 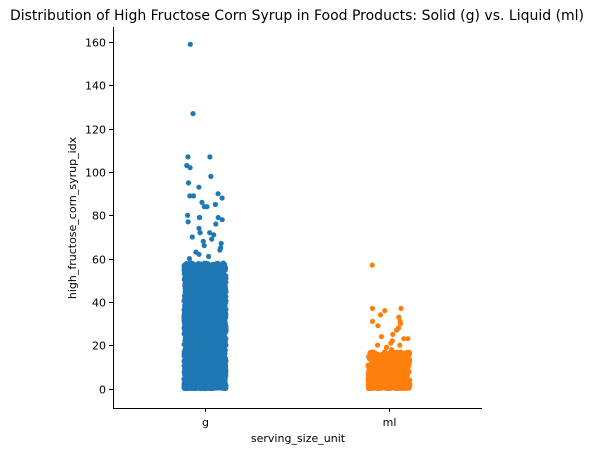 I want to click on y-tick-label: 40, so click(x=99, y=303).